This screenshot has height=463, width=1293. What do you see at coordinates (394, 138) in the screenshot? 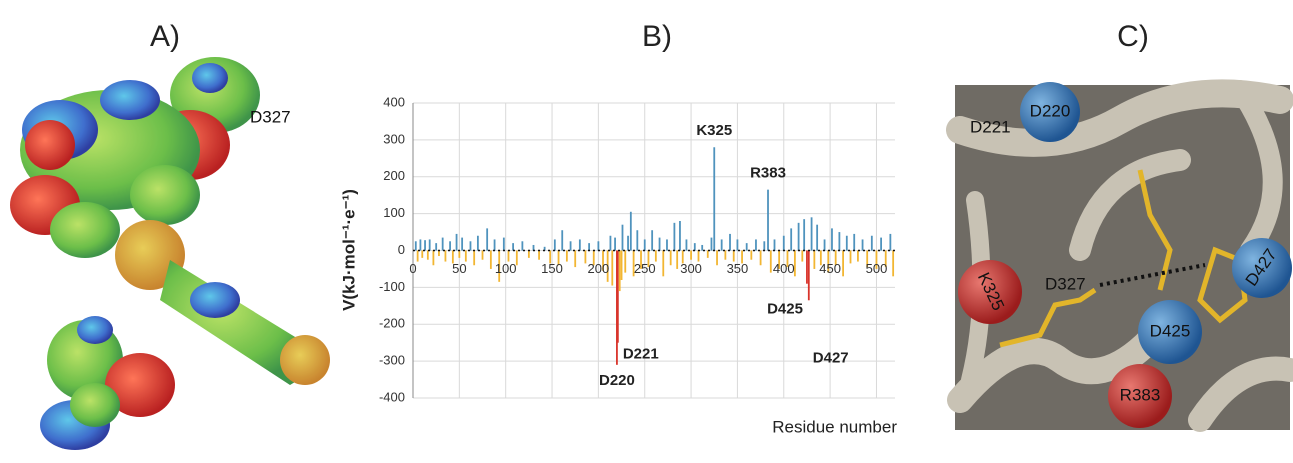
I see `y-tick-label: 300` at bounding box center [394, 138].